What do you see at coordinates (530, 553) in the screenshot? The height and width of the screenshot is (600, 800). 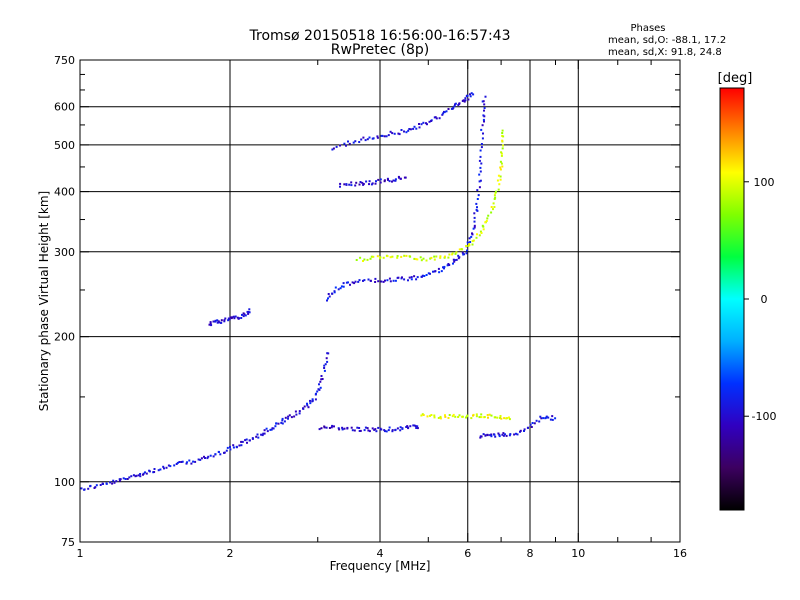 I see `x-tick-label: 8` at bounding box center [530, 553].